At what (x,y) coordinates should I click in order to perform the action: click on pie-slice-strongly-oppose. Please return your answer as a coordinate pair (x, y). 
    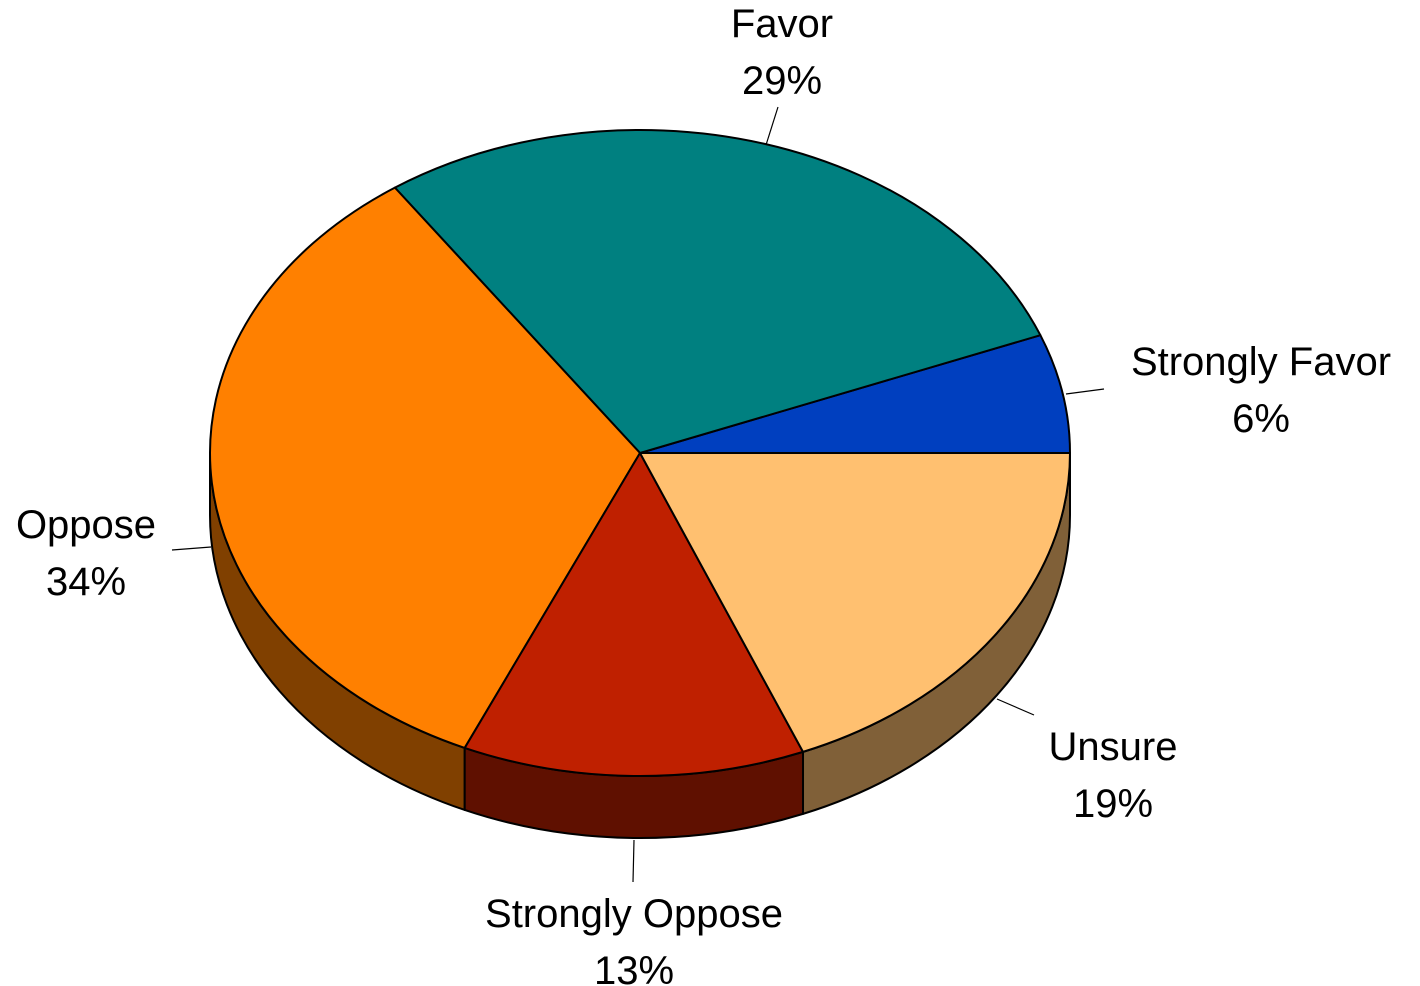
    Looking at the image, I should click on (634, 614).